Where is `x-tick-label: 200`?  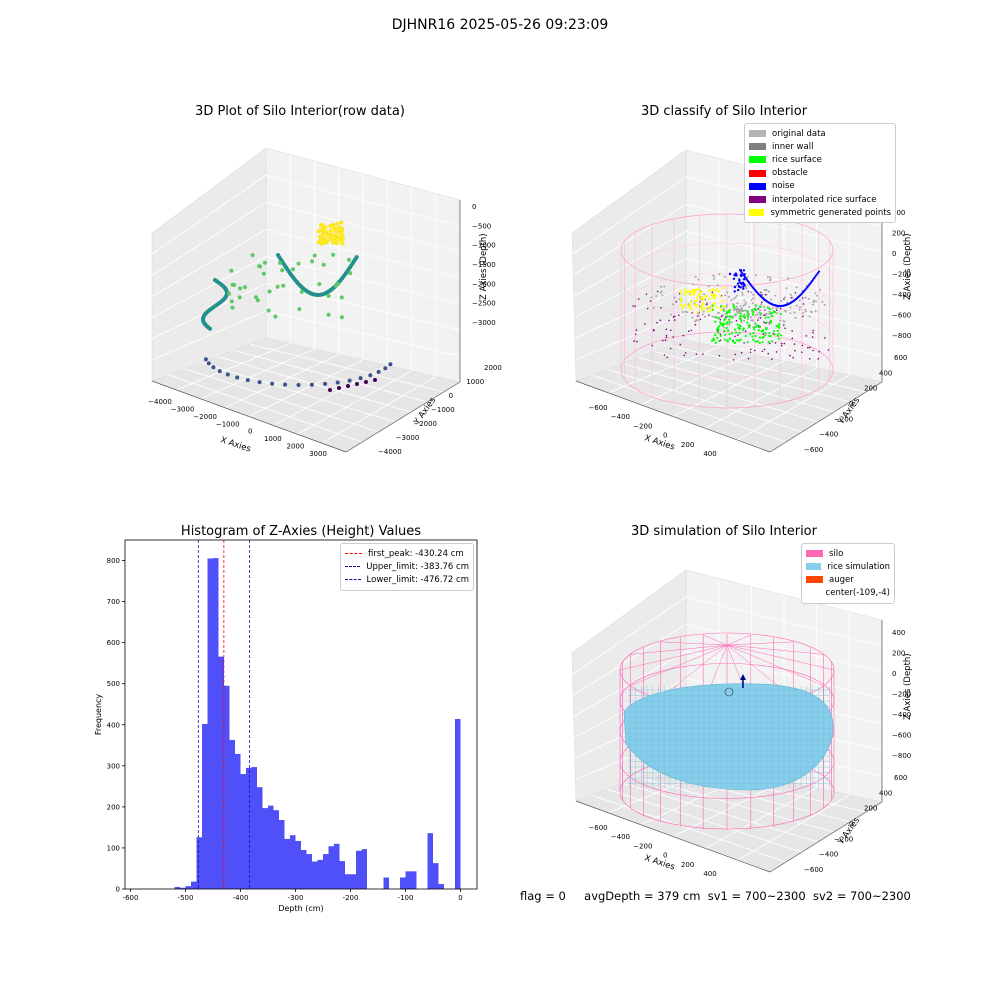 x-tick-label: 200 is located at coordinates (687, 865).